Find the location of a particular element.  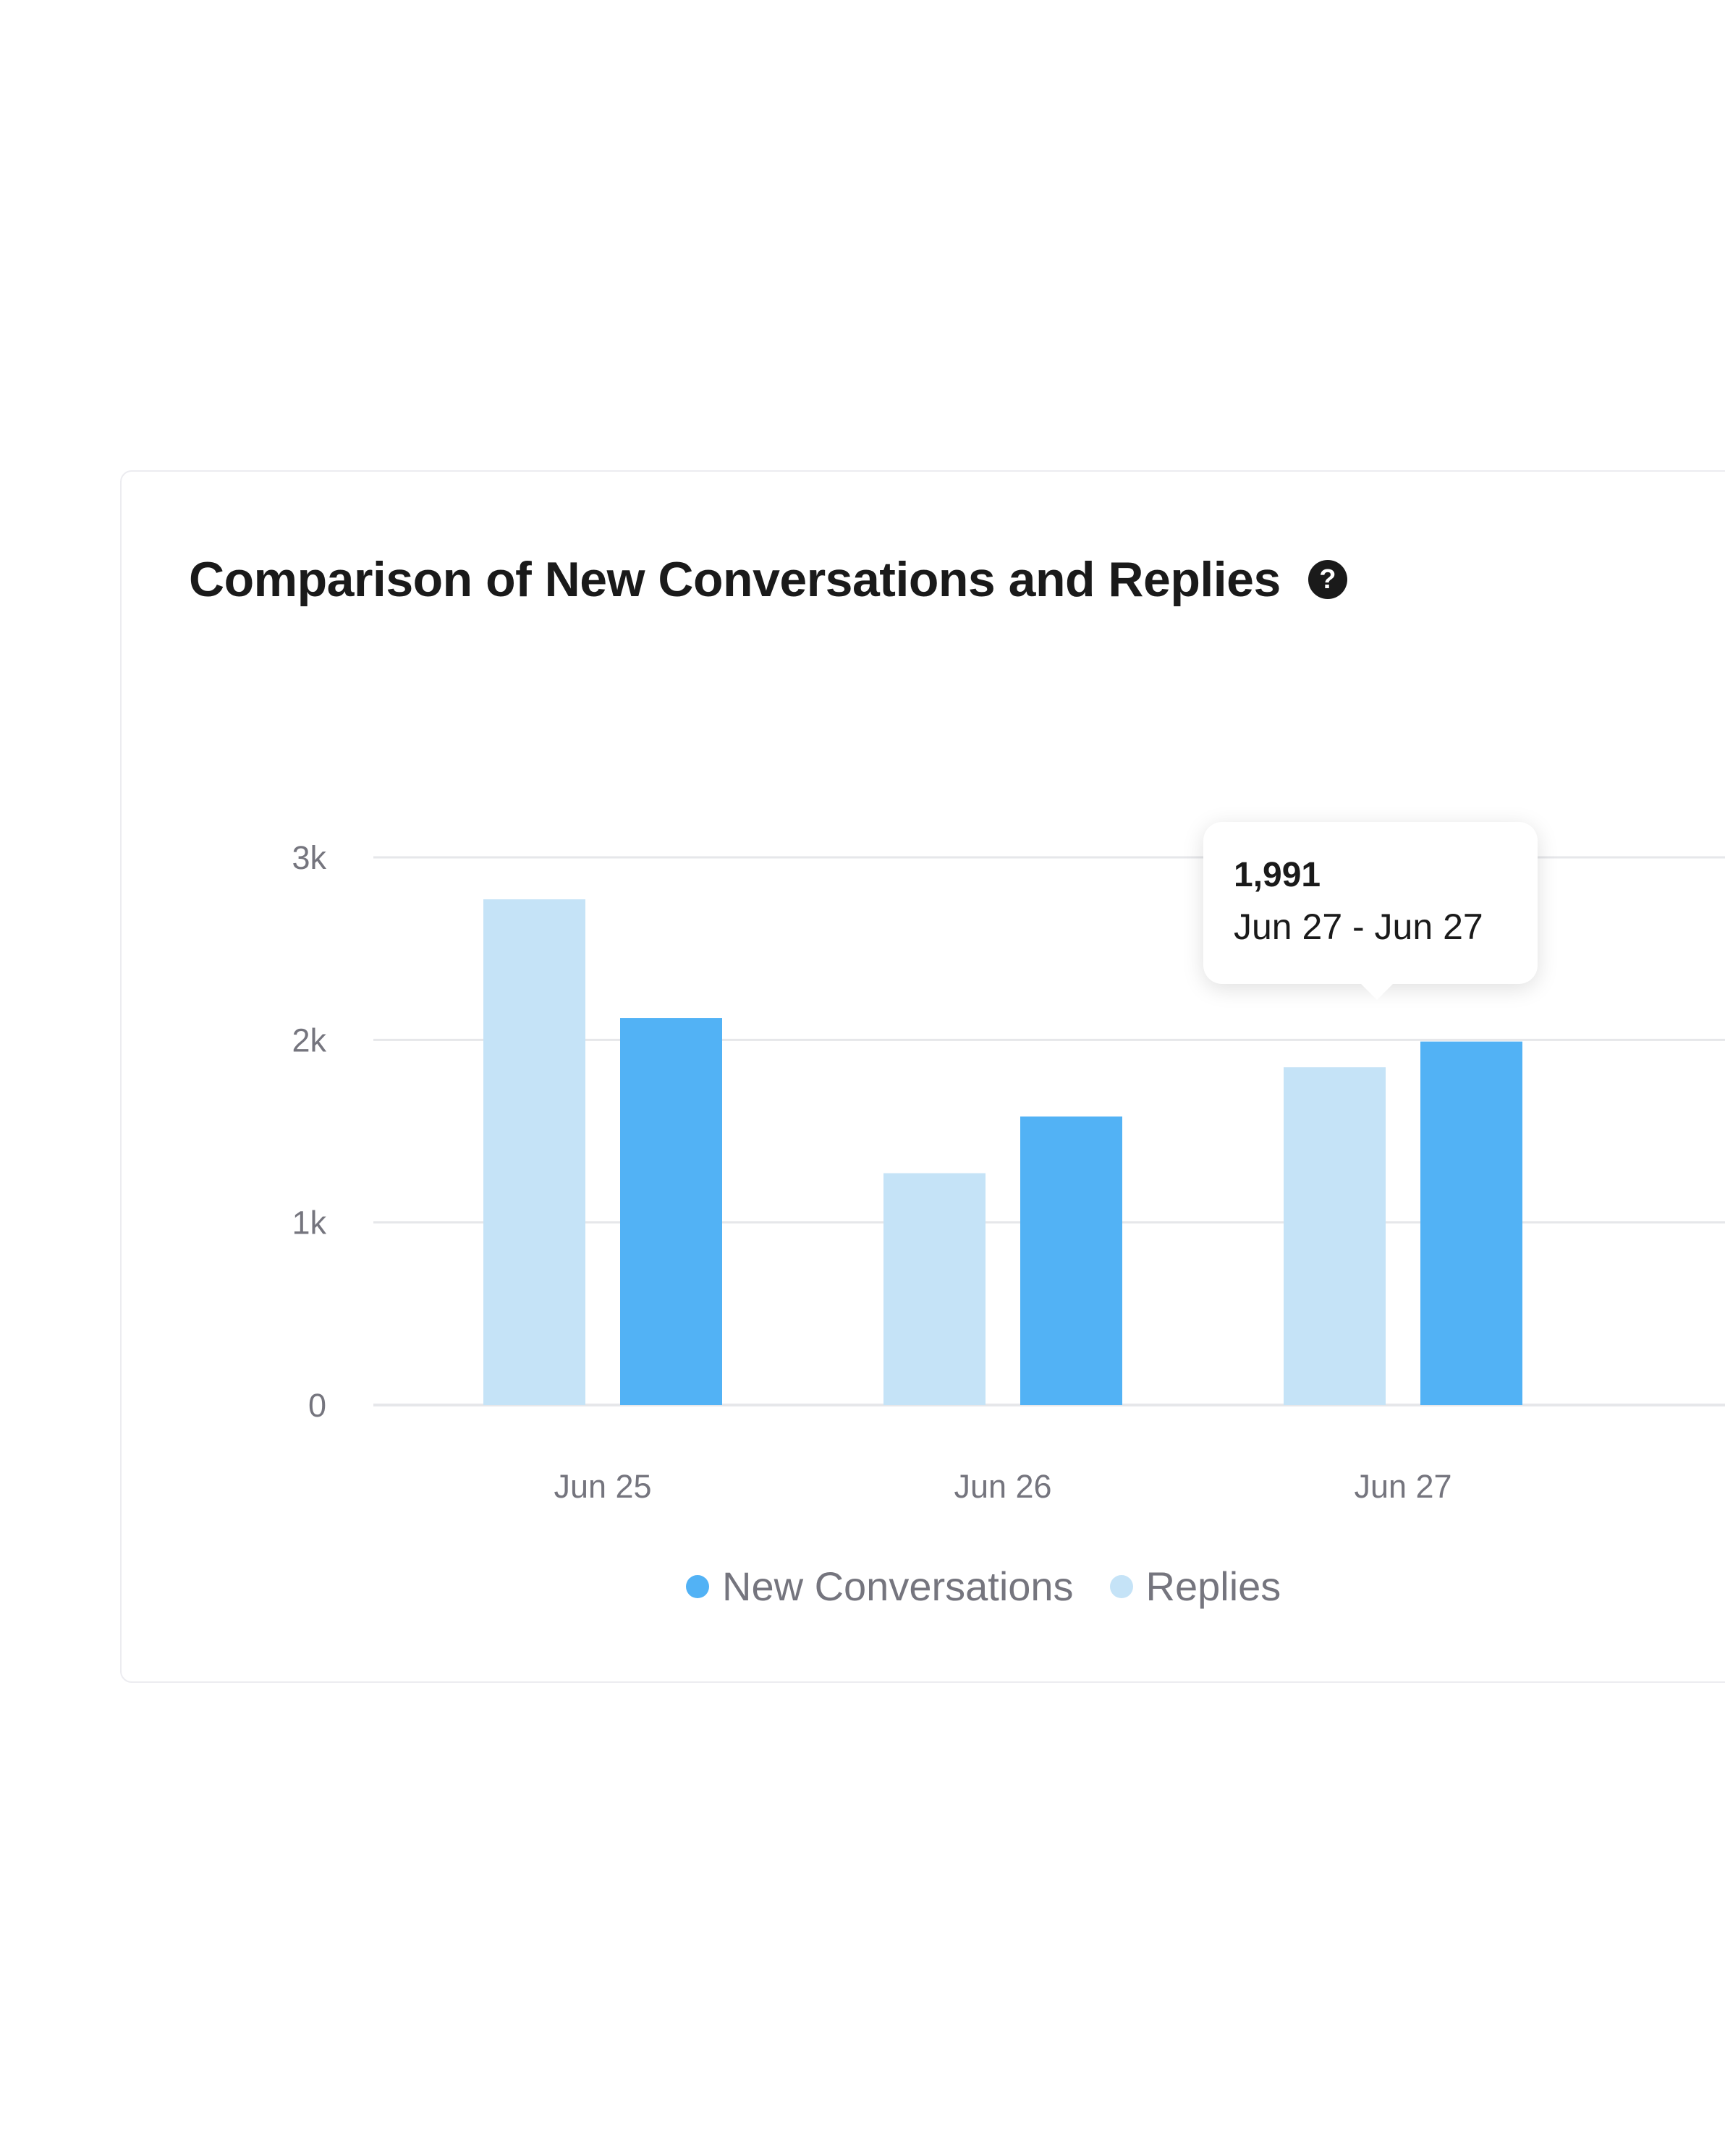

x-tick-label: Jun 27 is located at coordinates (1402, 1486).